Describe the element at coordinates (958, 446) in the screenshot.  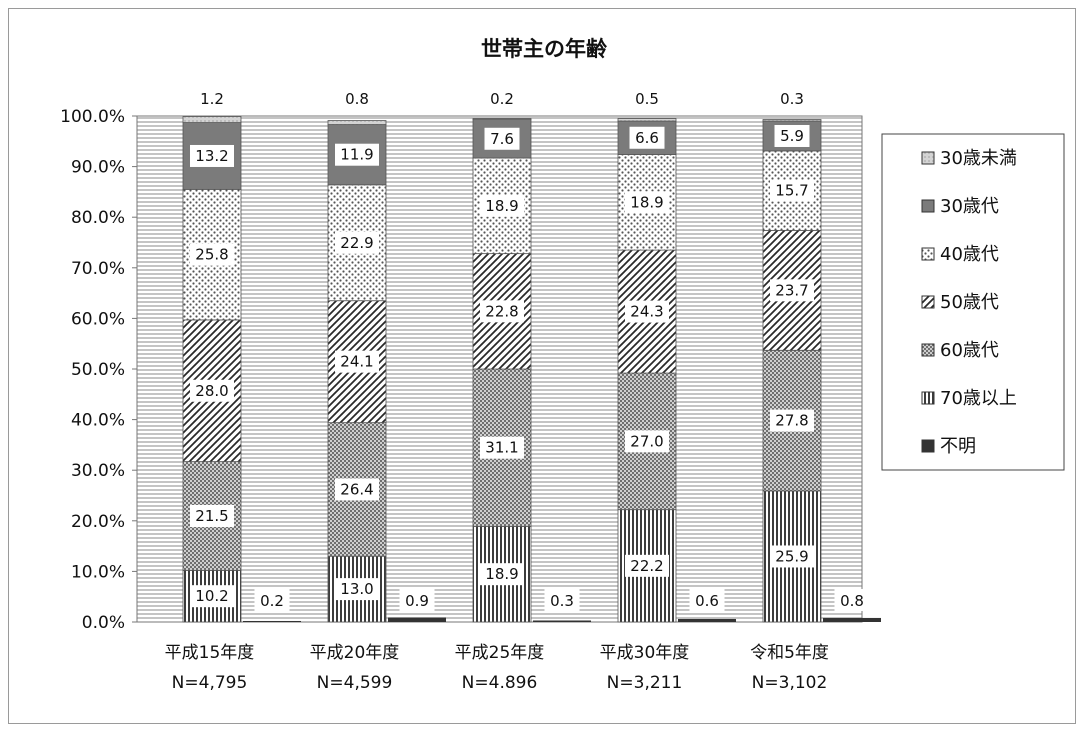
I see `legend-label: 不明` at that location.